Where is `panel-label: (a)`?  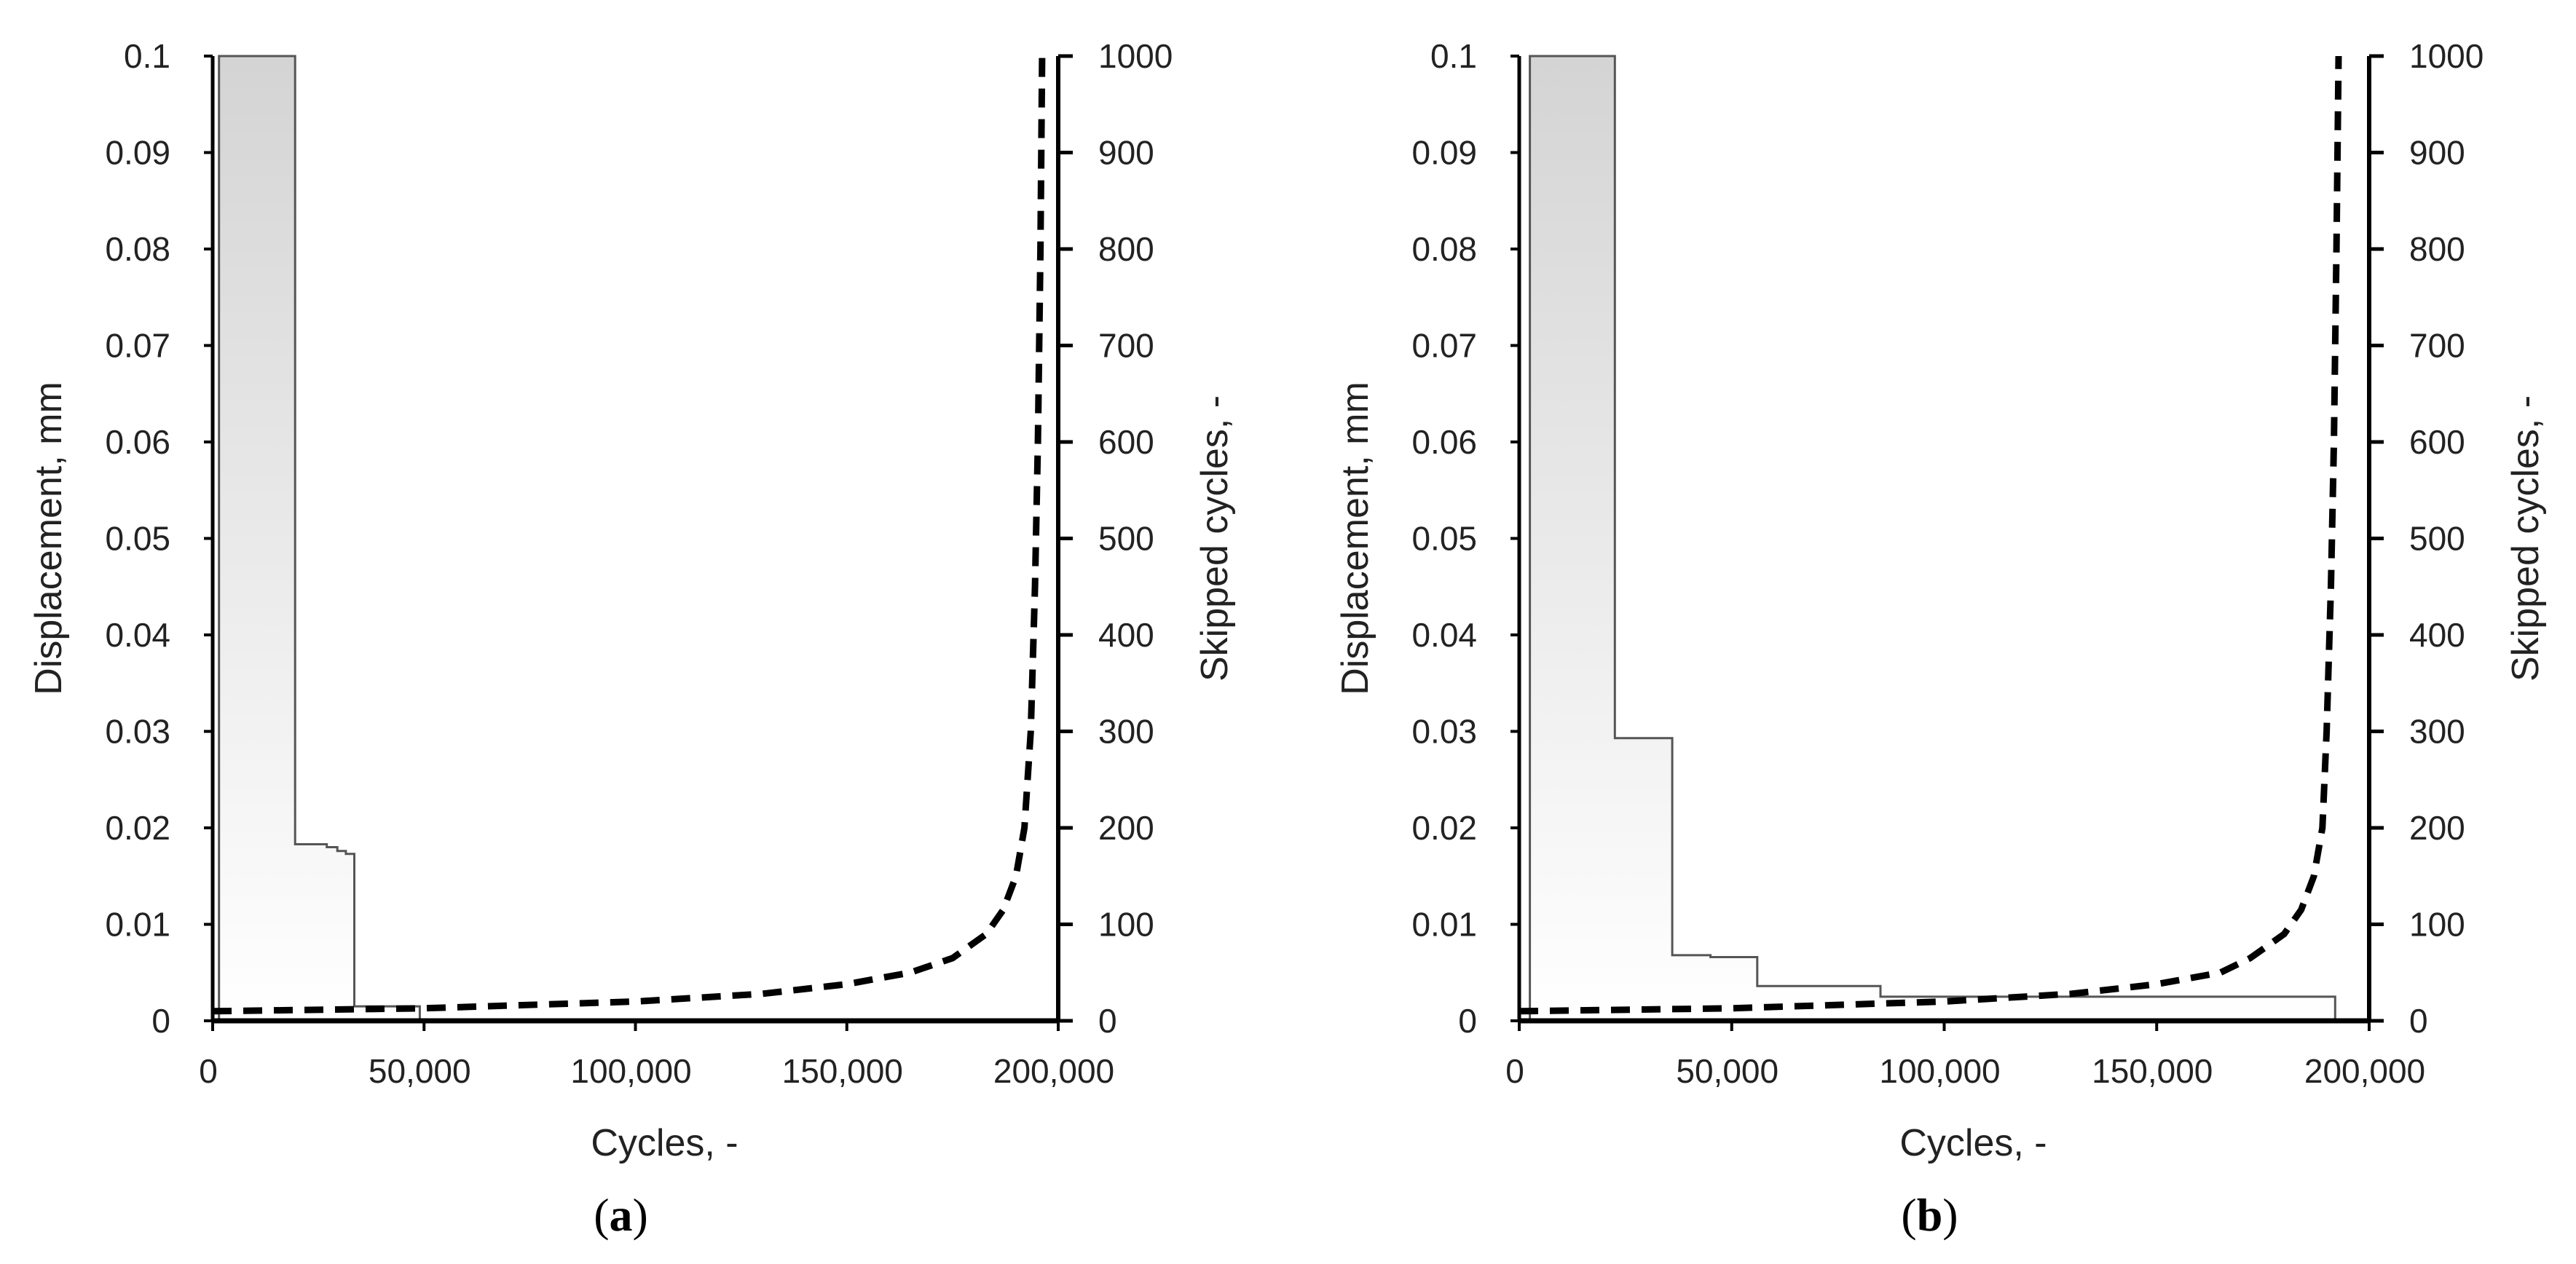
panel-label: (a) is located at coordinates (621, 1215).